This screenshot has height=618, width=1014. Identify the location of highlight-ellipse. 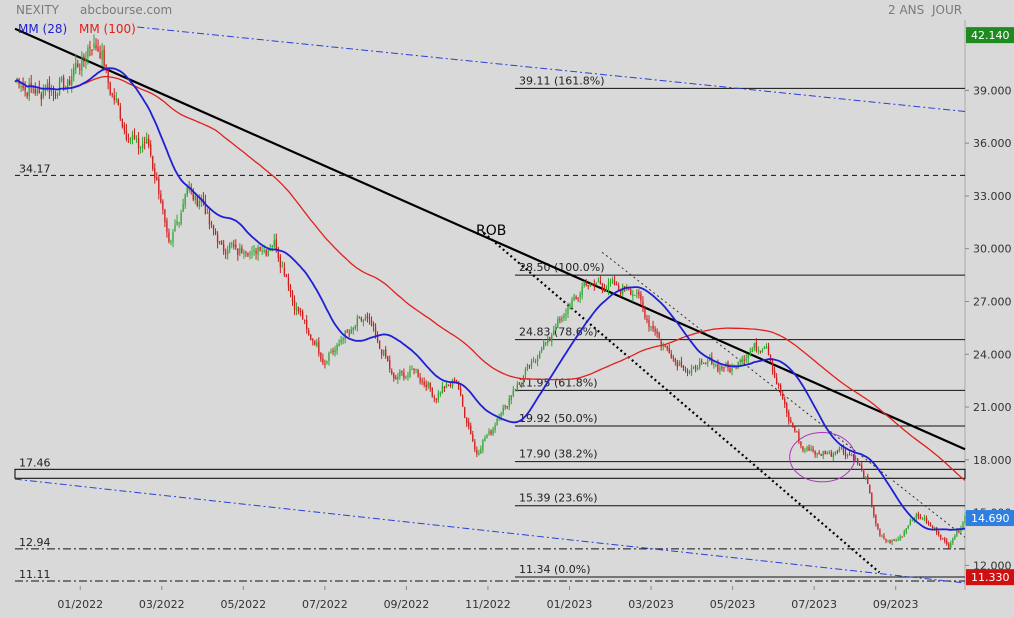
(822, 457).